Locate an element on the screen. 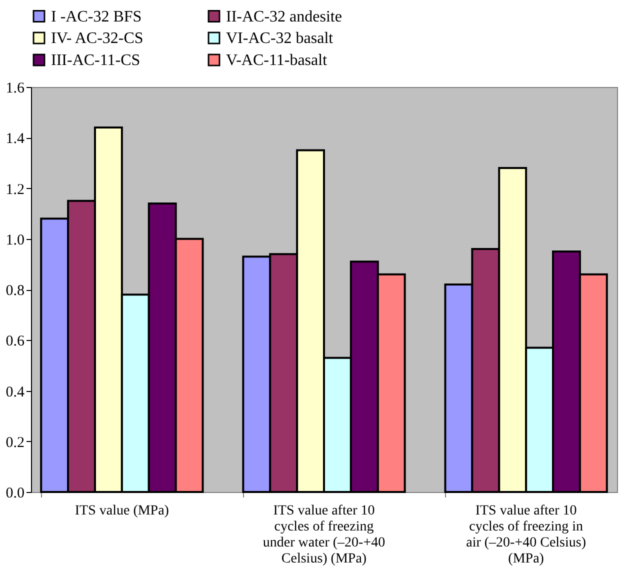  legend-label: II-AC-32 andesite is located at coordinates (284, 17).